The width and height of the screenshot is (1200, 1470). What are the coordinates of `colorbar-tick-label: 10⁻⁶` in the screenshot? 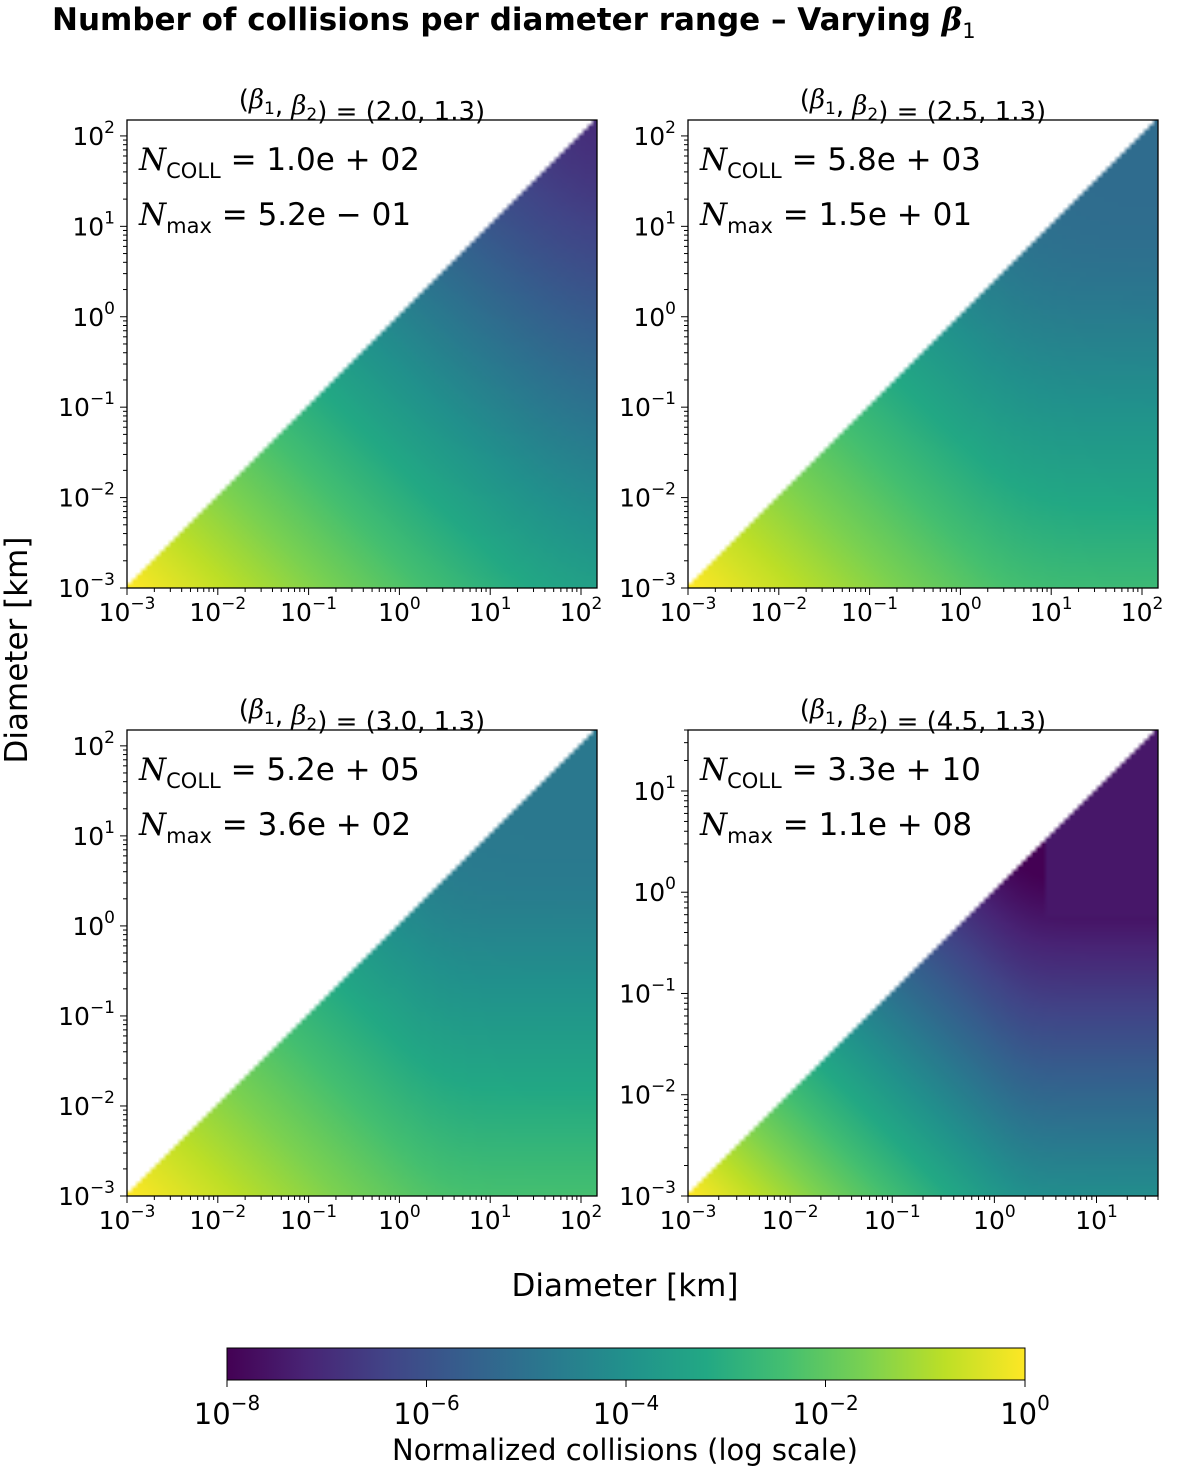 It's located at (426, 1411).